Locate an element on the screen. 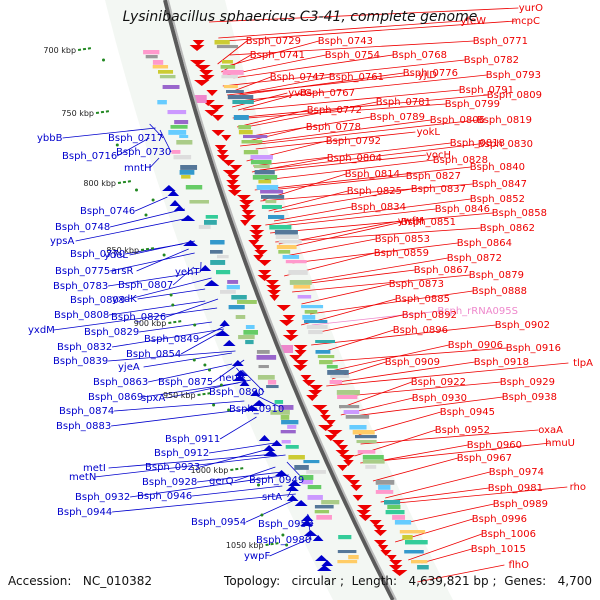  gene-label-bsph_0954: Bsph_0954 is located at coordinates (218, 522).